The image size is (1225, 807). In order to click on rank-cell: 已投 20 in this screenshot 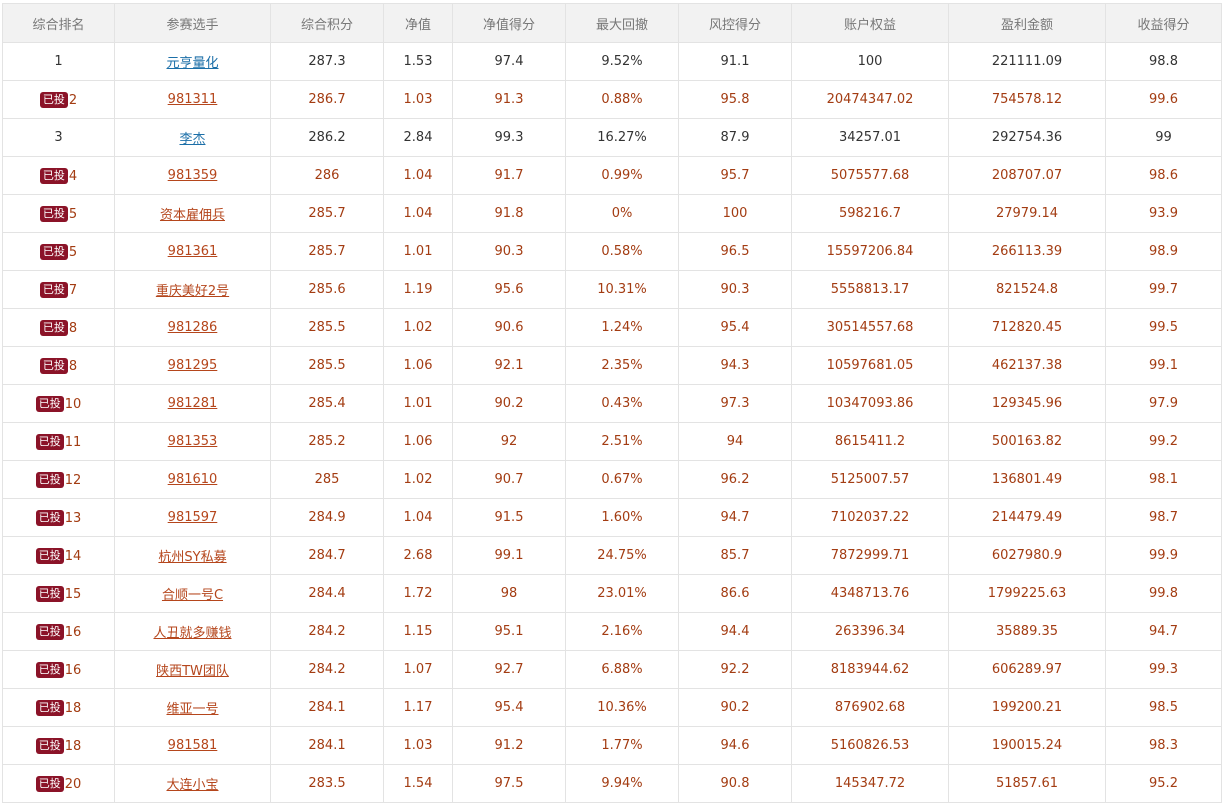, I will do `click(58, 783)`.